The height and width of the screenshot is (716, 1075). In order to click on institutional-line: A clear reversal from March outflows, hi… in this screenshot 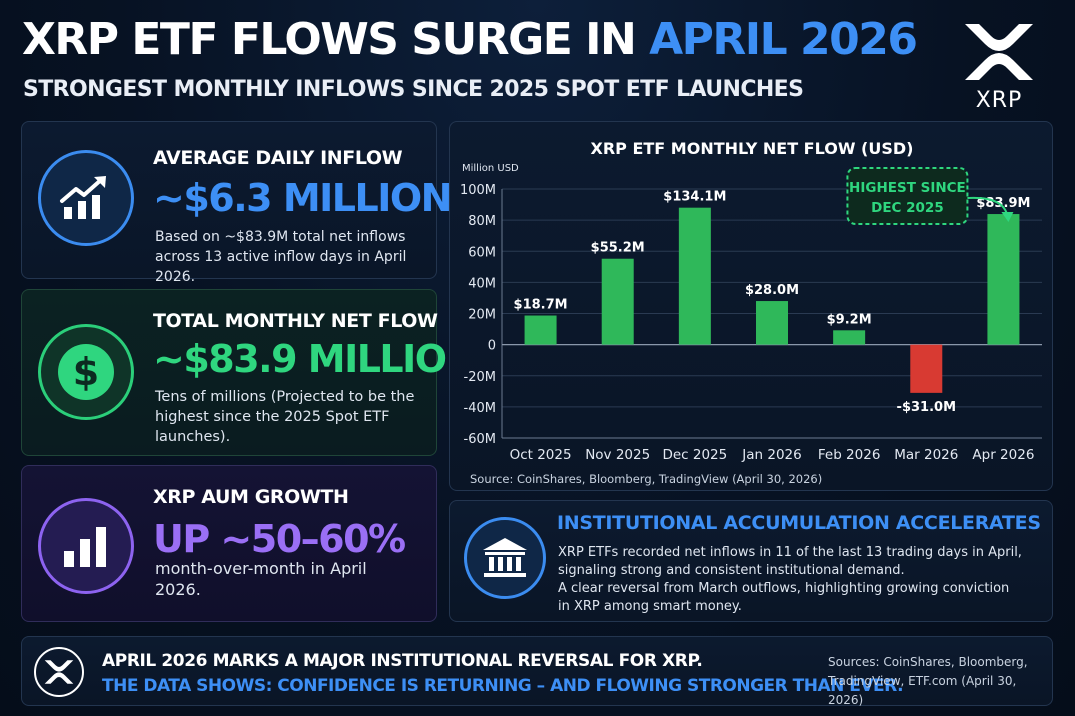, I will do `click(784, 588)`.